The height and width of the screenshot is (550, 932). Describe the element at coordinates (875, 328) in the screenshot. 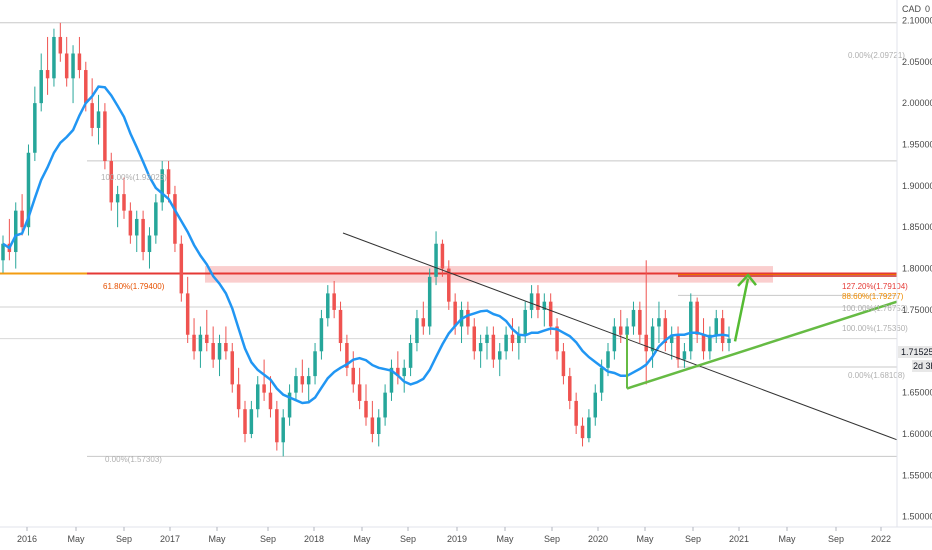

I see `fib-label-right-mid: 100.00%(1.75360)` at that location.